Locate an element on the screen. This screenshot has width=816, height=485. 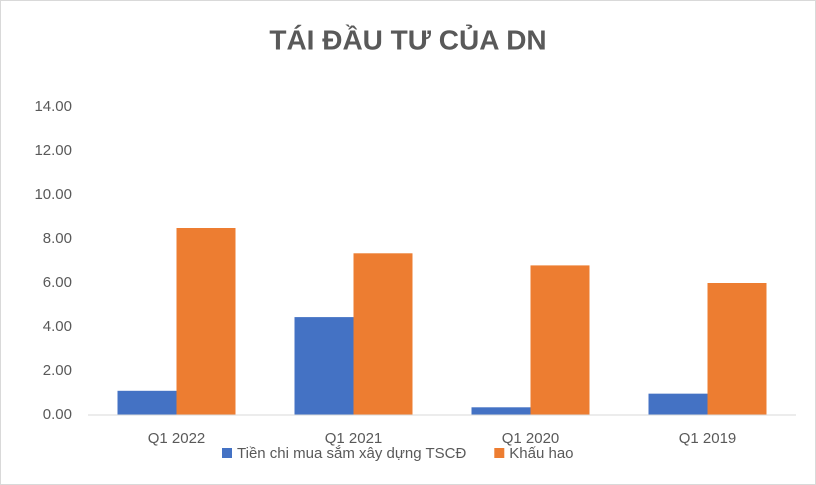
y-tick-label: 8.00 is located at coordinates (57, 238).